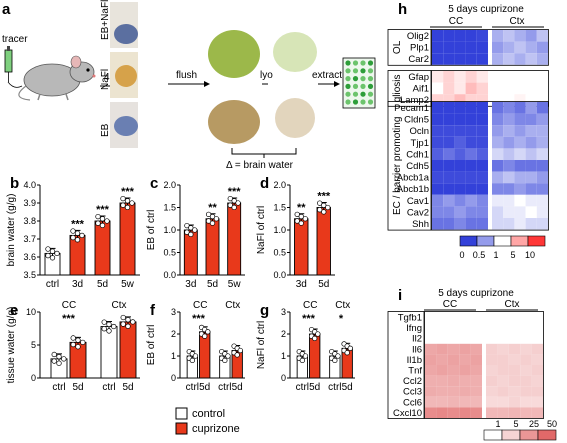 Image resolution: width=567 pixels, height=443 pixels. Describe the element at coordinates (413, 189) in the screenshot. I see `gene-label: Abcb1b` at that location.